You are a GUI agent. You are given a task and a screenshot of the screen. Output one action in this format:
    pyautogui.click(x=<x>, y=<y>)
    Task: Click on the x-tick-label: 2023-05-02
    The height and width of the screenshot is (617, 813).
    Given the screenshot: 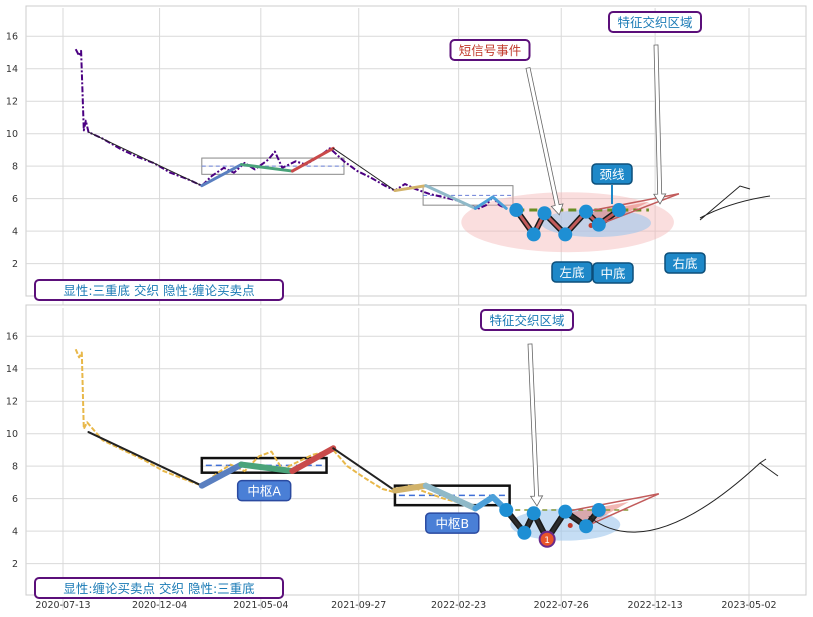 What is the action you would take?
    pyautogui.click(x=748, y=605)
    